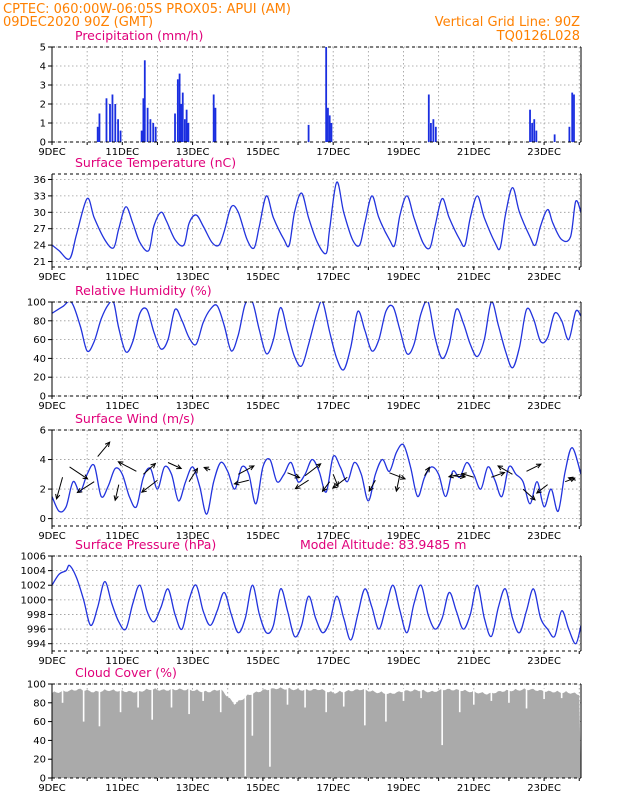 The image size is (618, 800). What do you see at coordinates (43, 124) in the screenshot?
I see `y-tick-label: 1` at bounding box center [43, 124].